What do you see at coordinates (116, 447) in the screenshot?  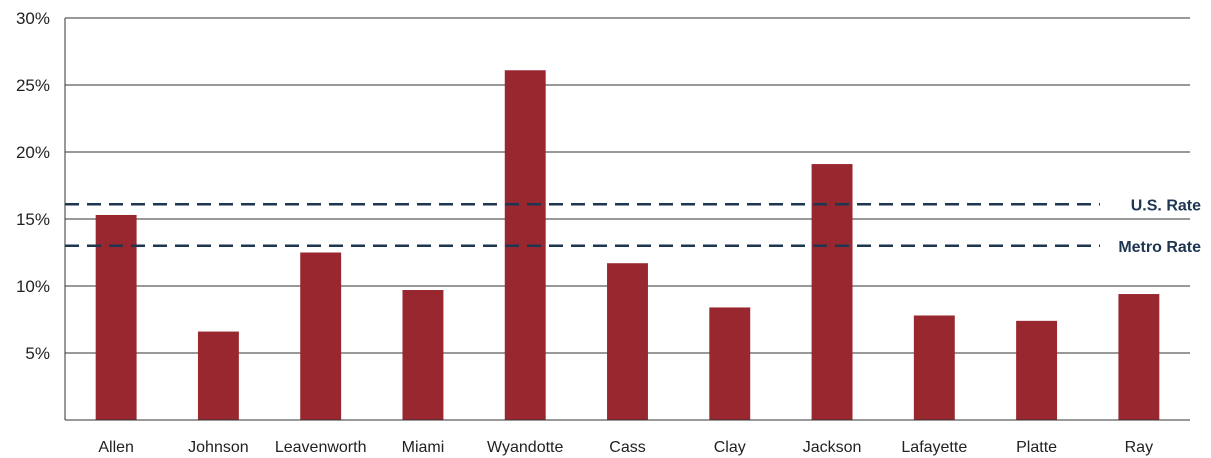 I see `x-tick-label: Allen` at bounding box center [116, 447].